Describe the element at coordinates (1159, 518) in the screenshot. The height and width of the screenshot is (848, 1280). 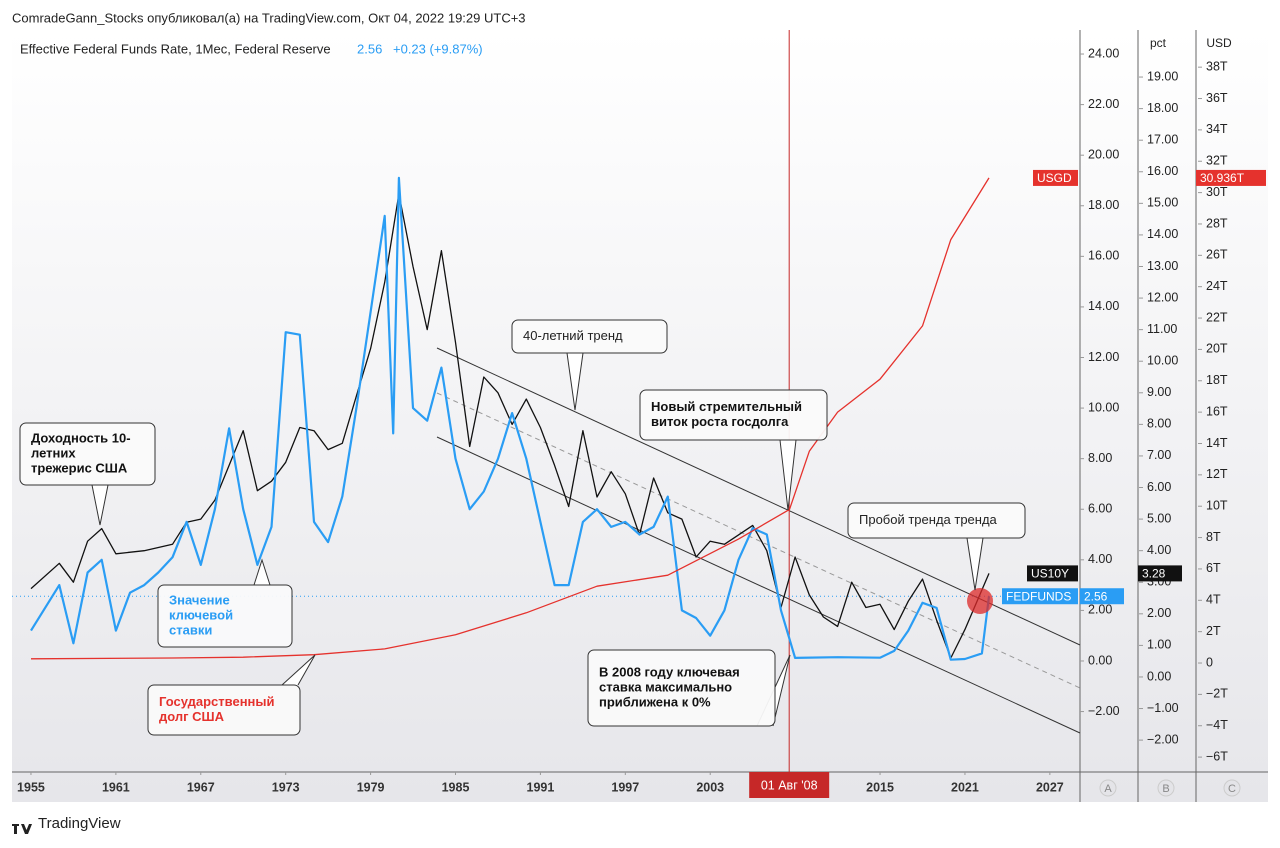
I see `y2-tick-label: 5.00` at that location.